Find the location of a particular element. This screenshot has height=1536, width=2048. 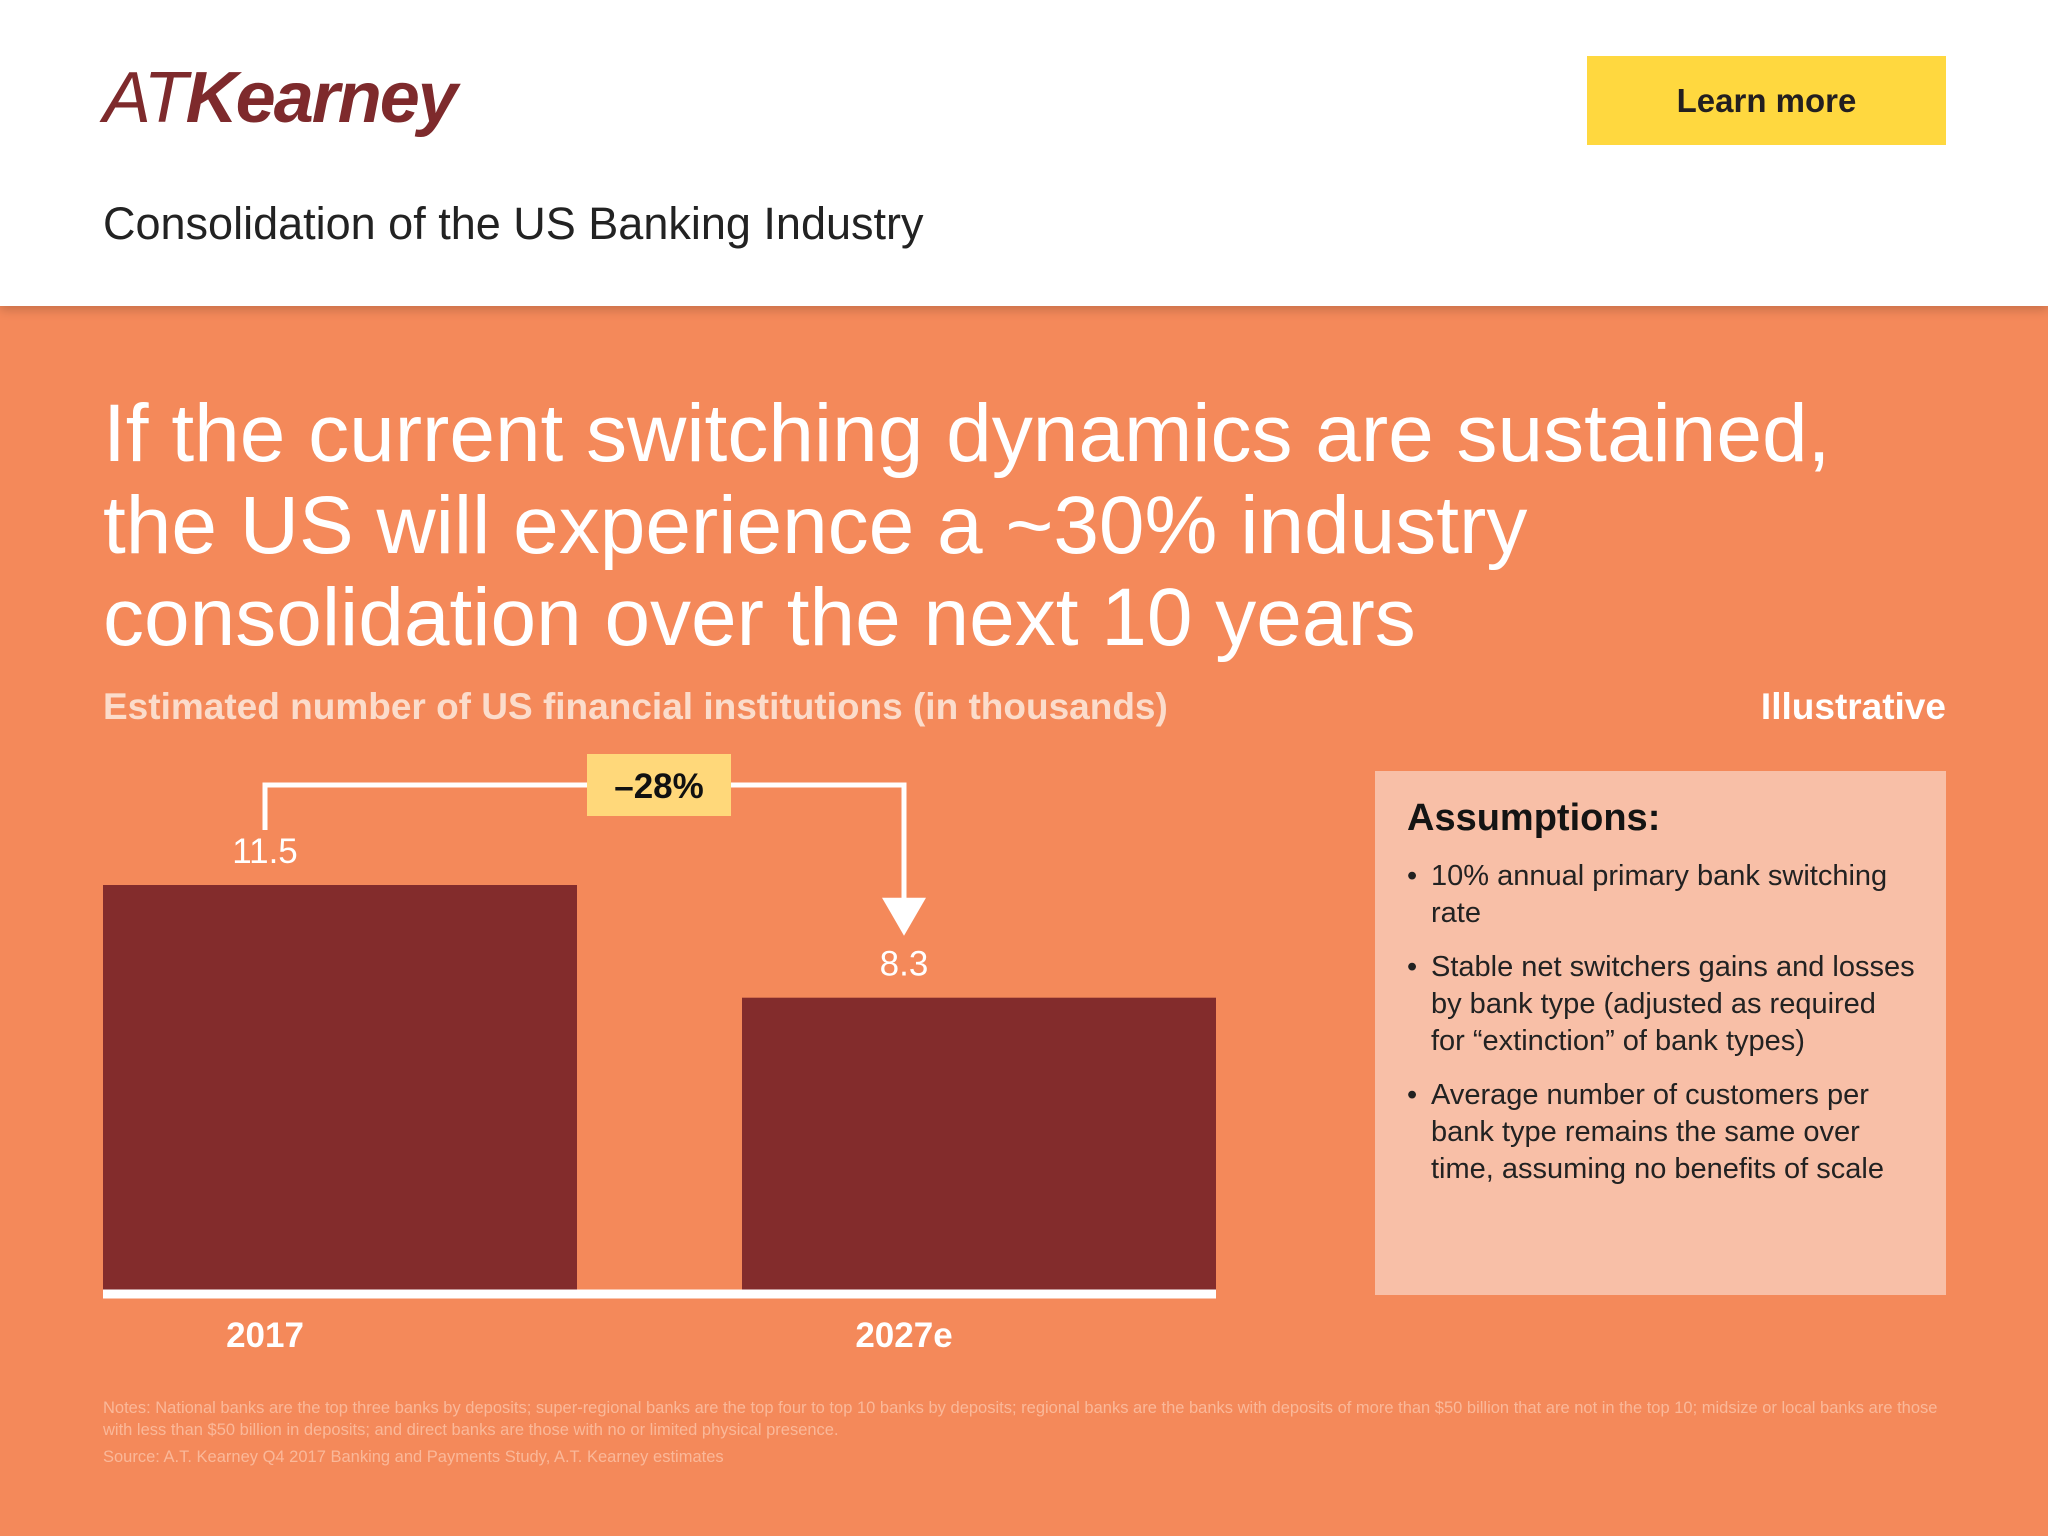

change-annotation-group: –28% is located at coordinates (594, 845).